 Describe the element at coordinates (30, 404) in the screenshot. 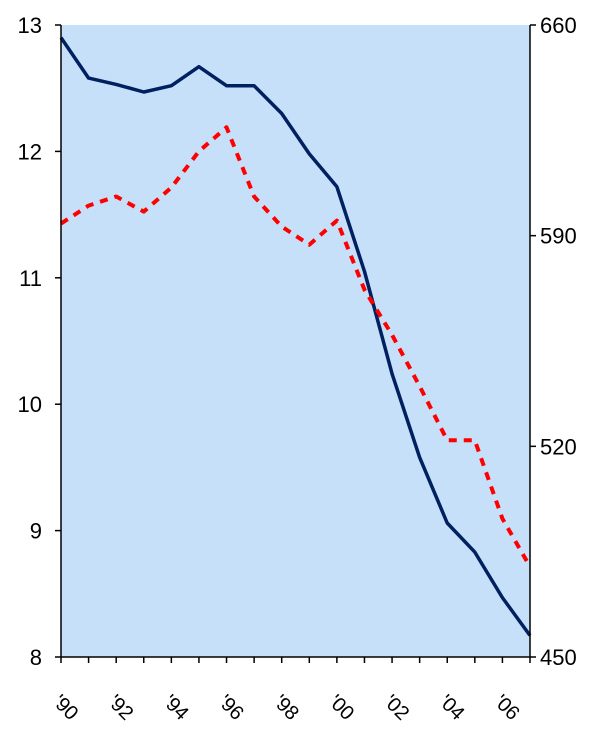

I see `left-tick-label: 10` at that location.